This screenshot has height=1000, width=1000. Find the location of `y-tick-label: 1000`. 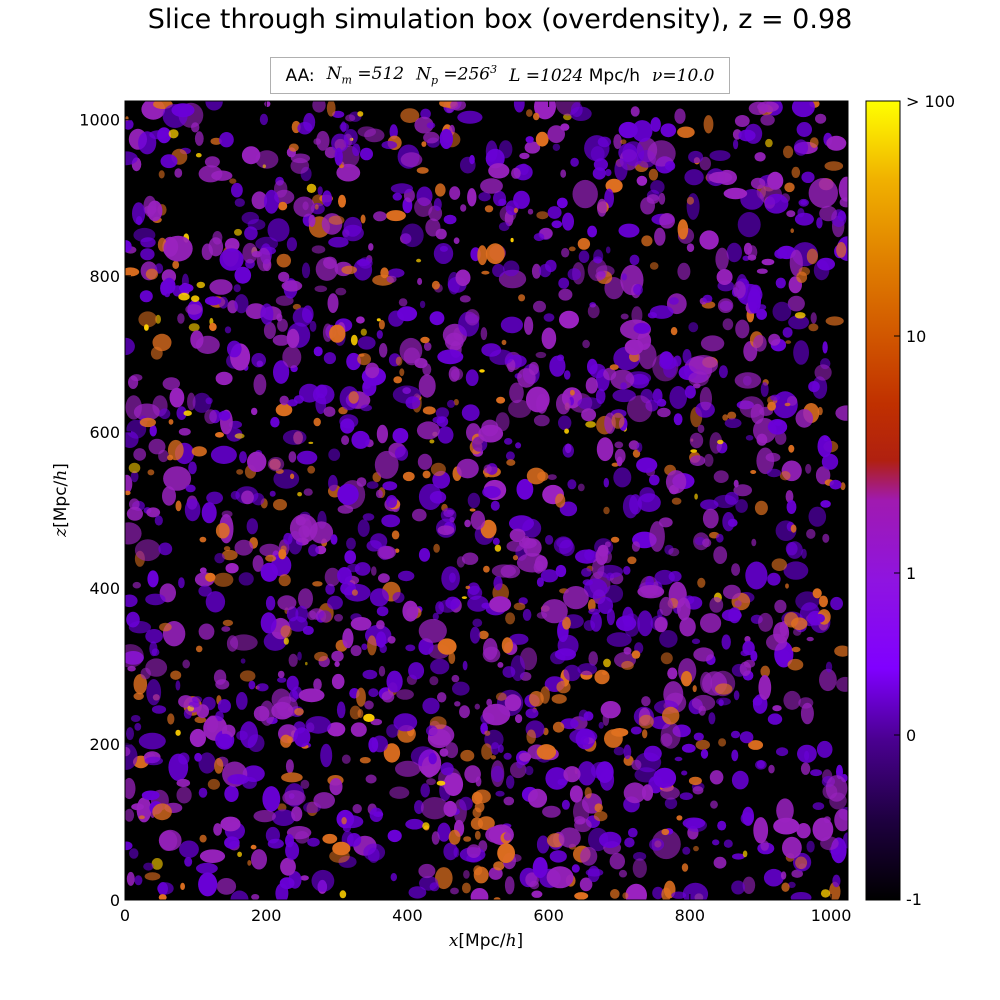

y-tick-label: 1000 is located at coordinates (99, 120).